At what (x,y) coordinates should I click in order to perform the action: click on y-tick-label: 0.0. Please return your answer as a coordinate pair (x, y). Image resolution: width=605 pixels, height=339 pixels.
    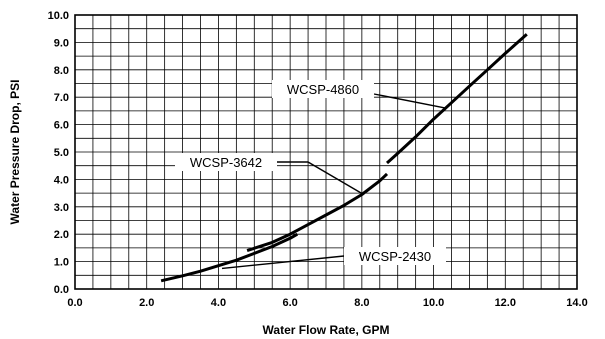
    Looking at the image, I should click on (61, 290).